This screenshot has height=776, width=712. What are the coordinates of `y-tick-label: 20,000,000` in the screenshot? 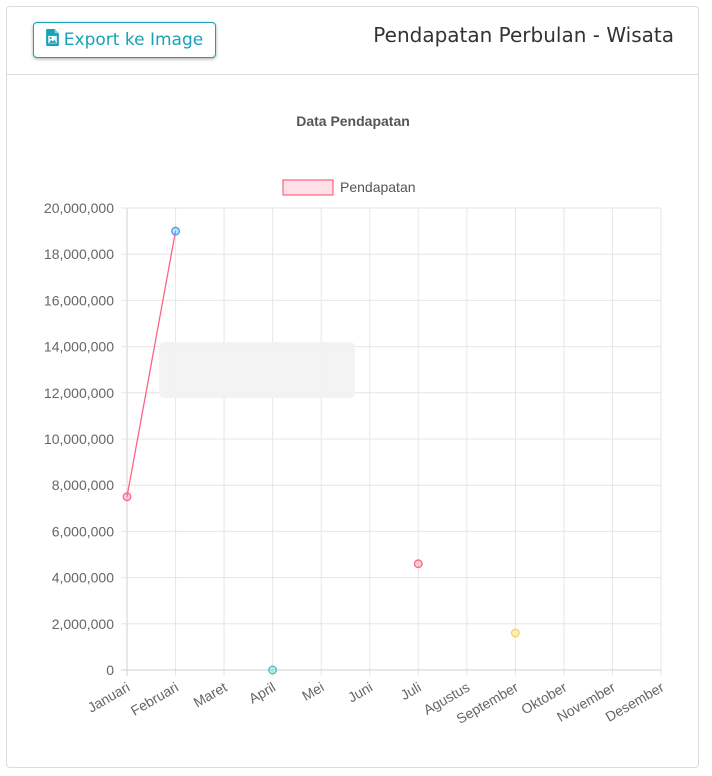 It's located at (79, 208).